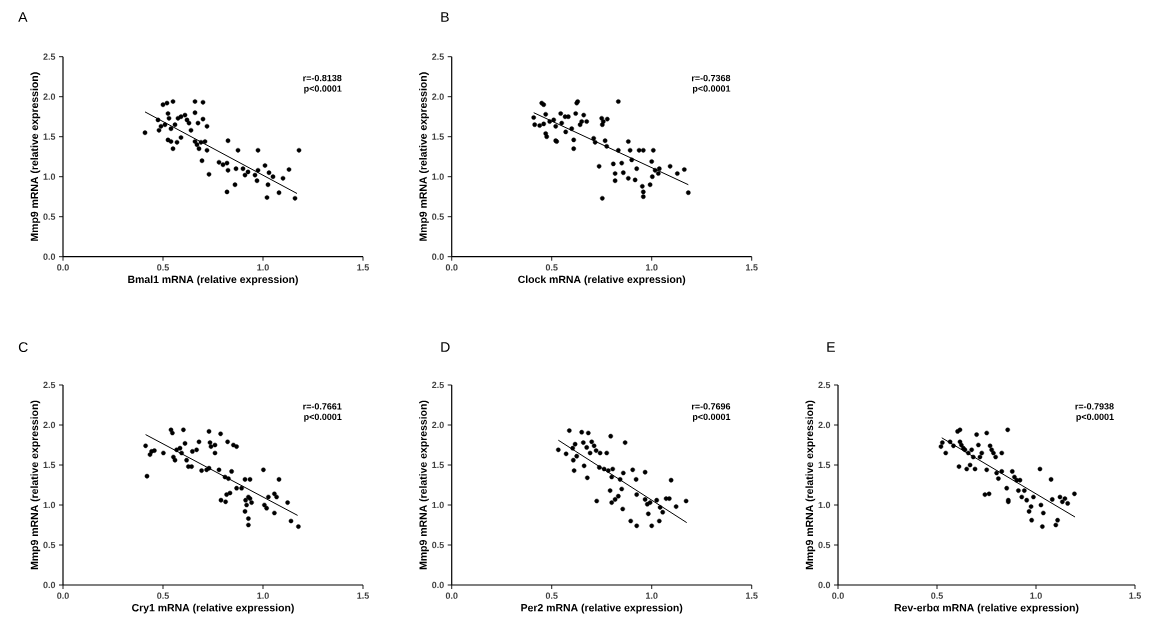  Describe the element at coordinates (831, 347) in the screenshot. I see `chart-title: E` at that location.